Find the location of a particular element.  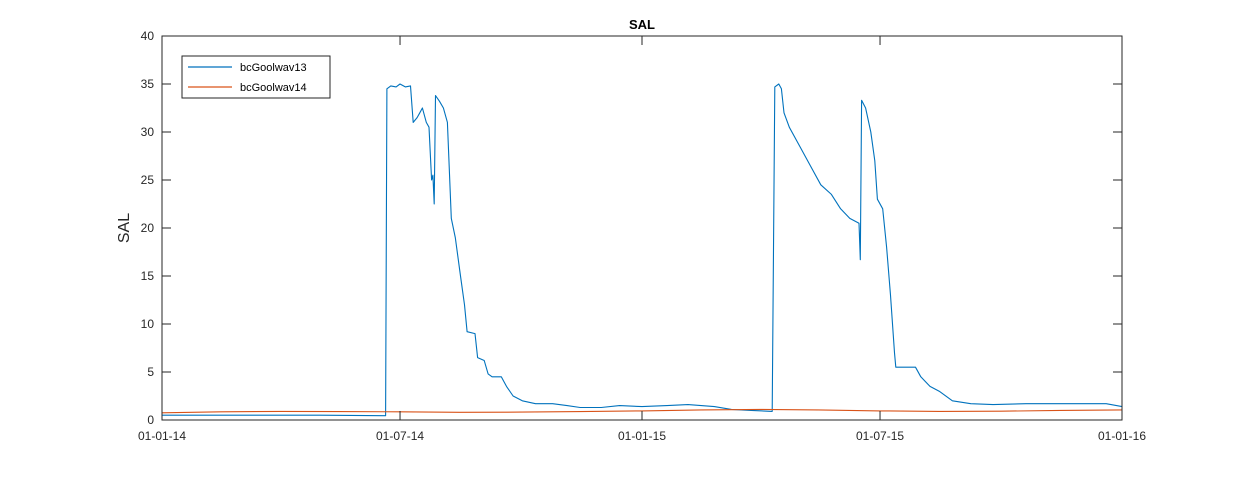

x-tick-label: 01-01-15 is located at coordinates (642, 436).